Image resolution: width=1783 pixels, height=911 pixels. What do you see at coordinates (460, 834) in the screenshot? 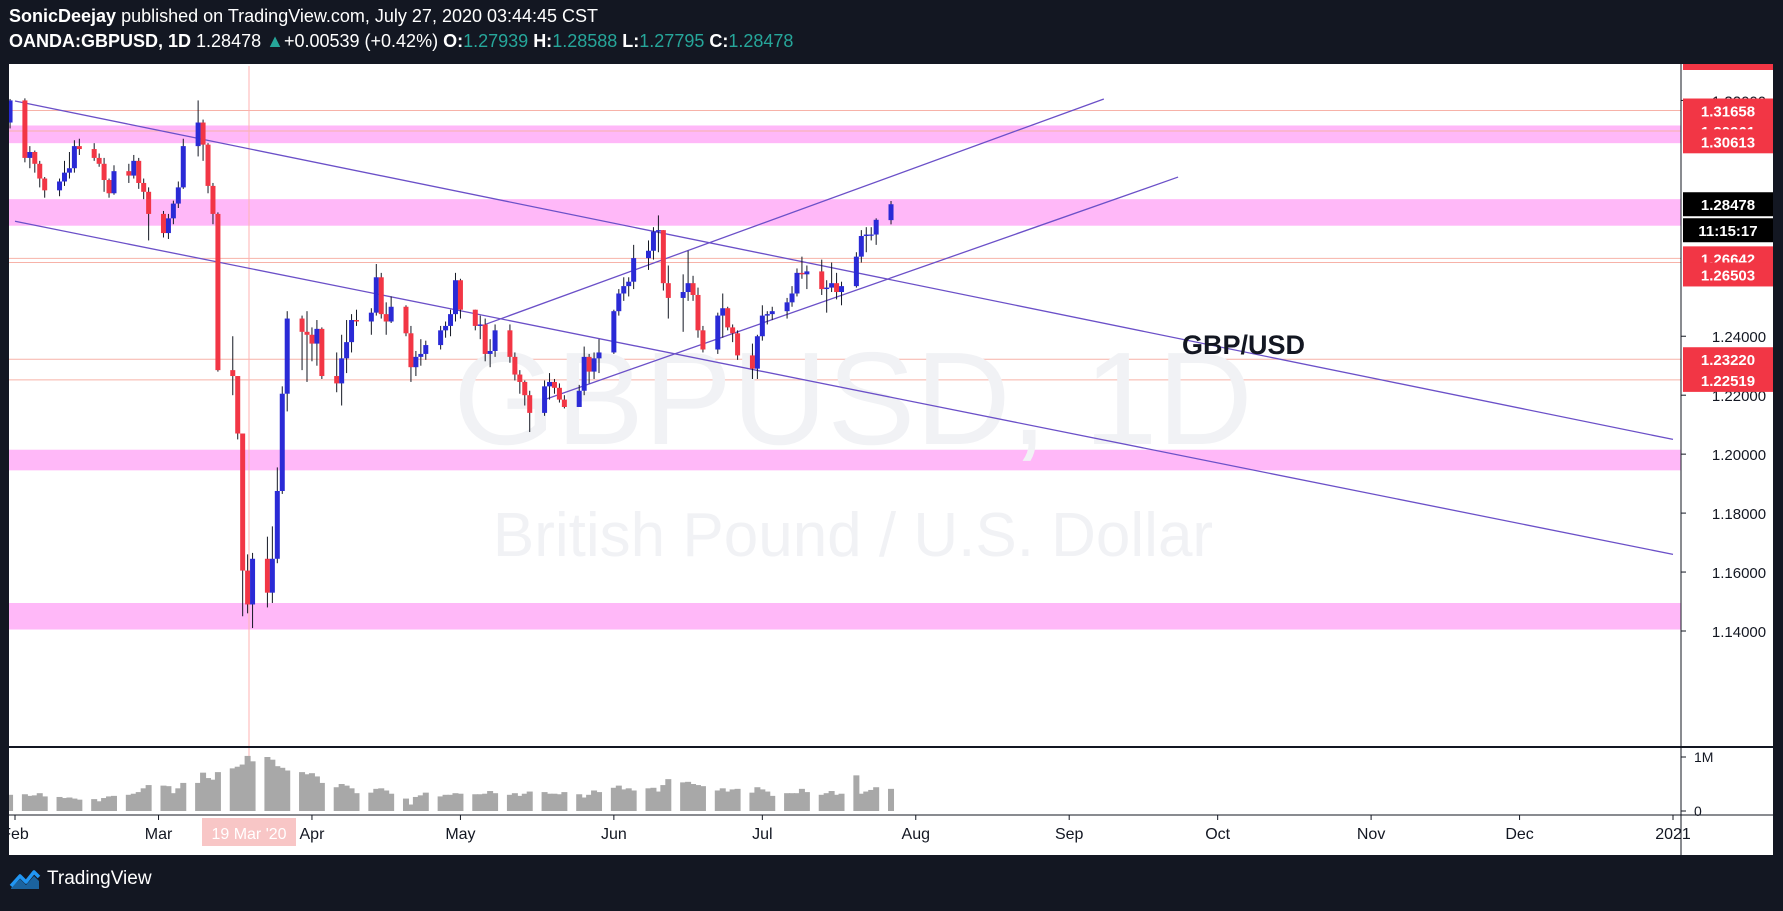
I see `time-tick-label: May` at bounding box center [460, 834].